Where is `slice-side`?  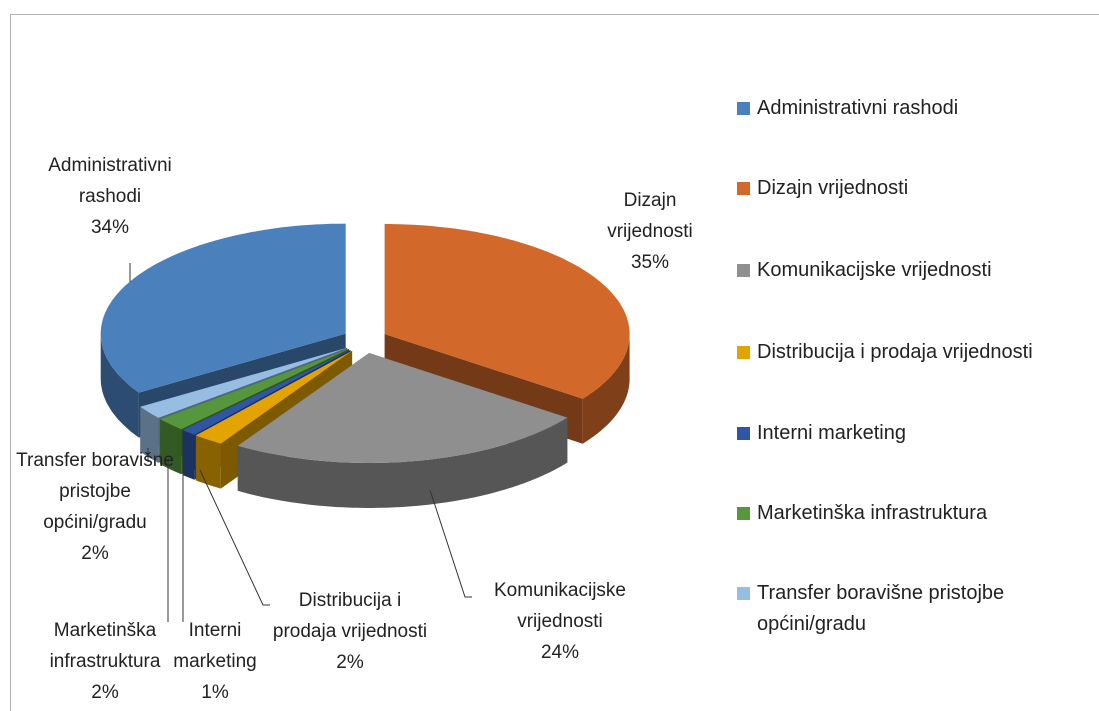
slice-side is located at coordinates (274, 415).